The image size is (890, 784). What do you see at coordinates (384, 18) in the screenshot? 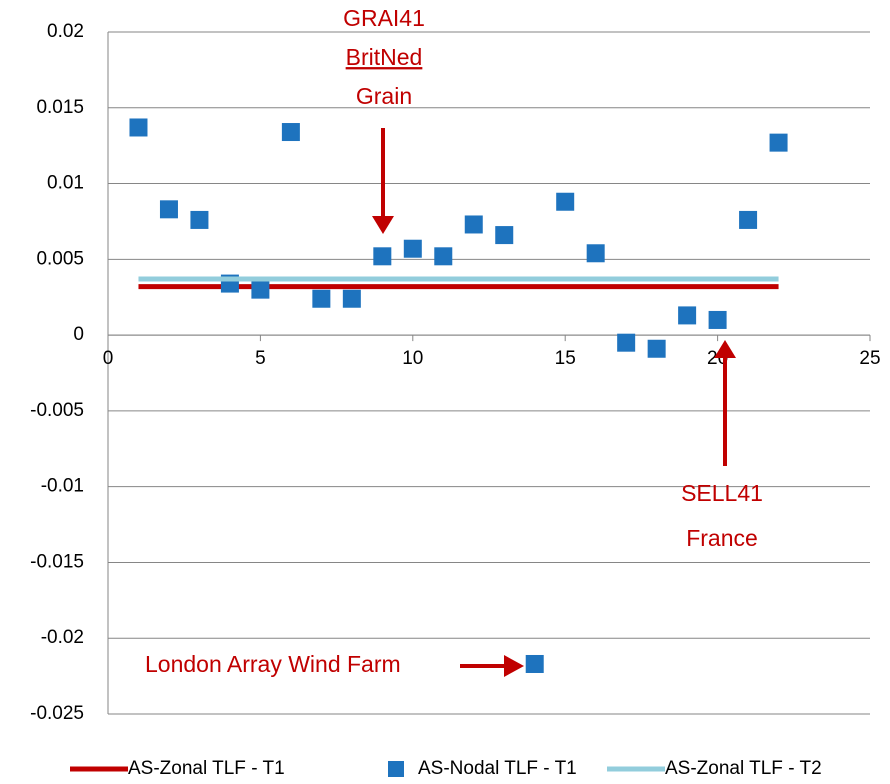
I see `annotation: GRAI41` at bounding box center [384, 18].